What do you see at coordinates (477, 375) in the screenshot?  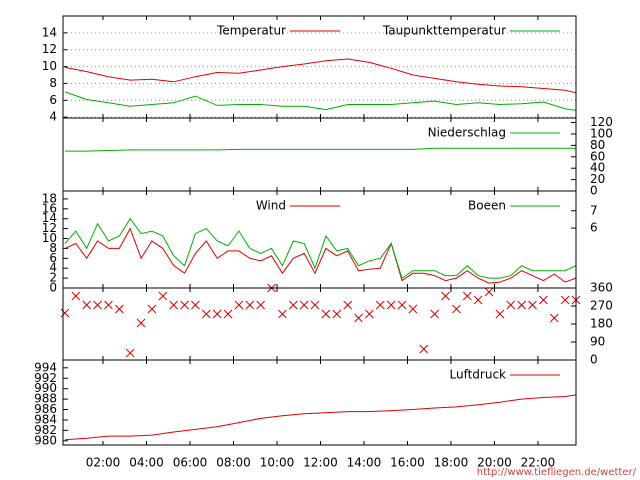 I see `legend-label: Luftdruck` at bounding box center [477, 375].